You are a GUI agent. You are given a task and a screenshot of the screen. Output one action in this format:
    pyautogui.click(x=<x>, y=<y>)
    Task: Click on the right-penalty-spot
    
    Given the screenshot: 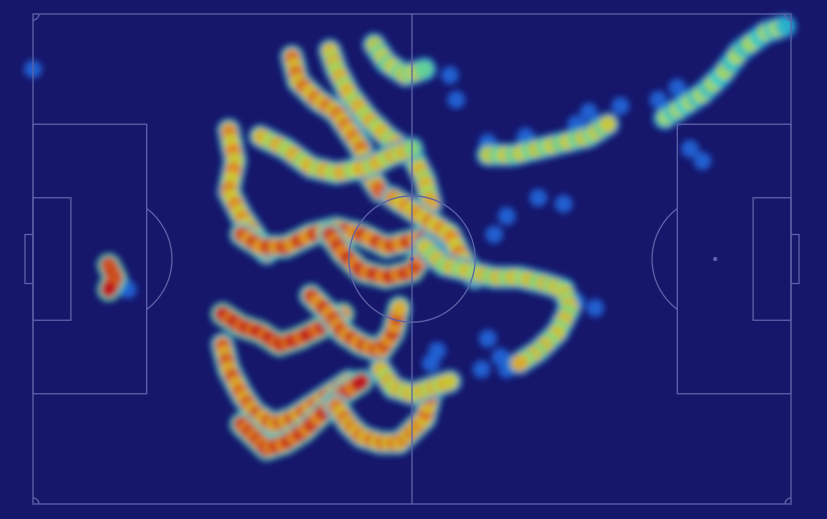 What is the action you would take?
    pyautogui.click(x=715, y=259)
    